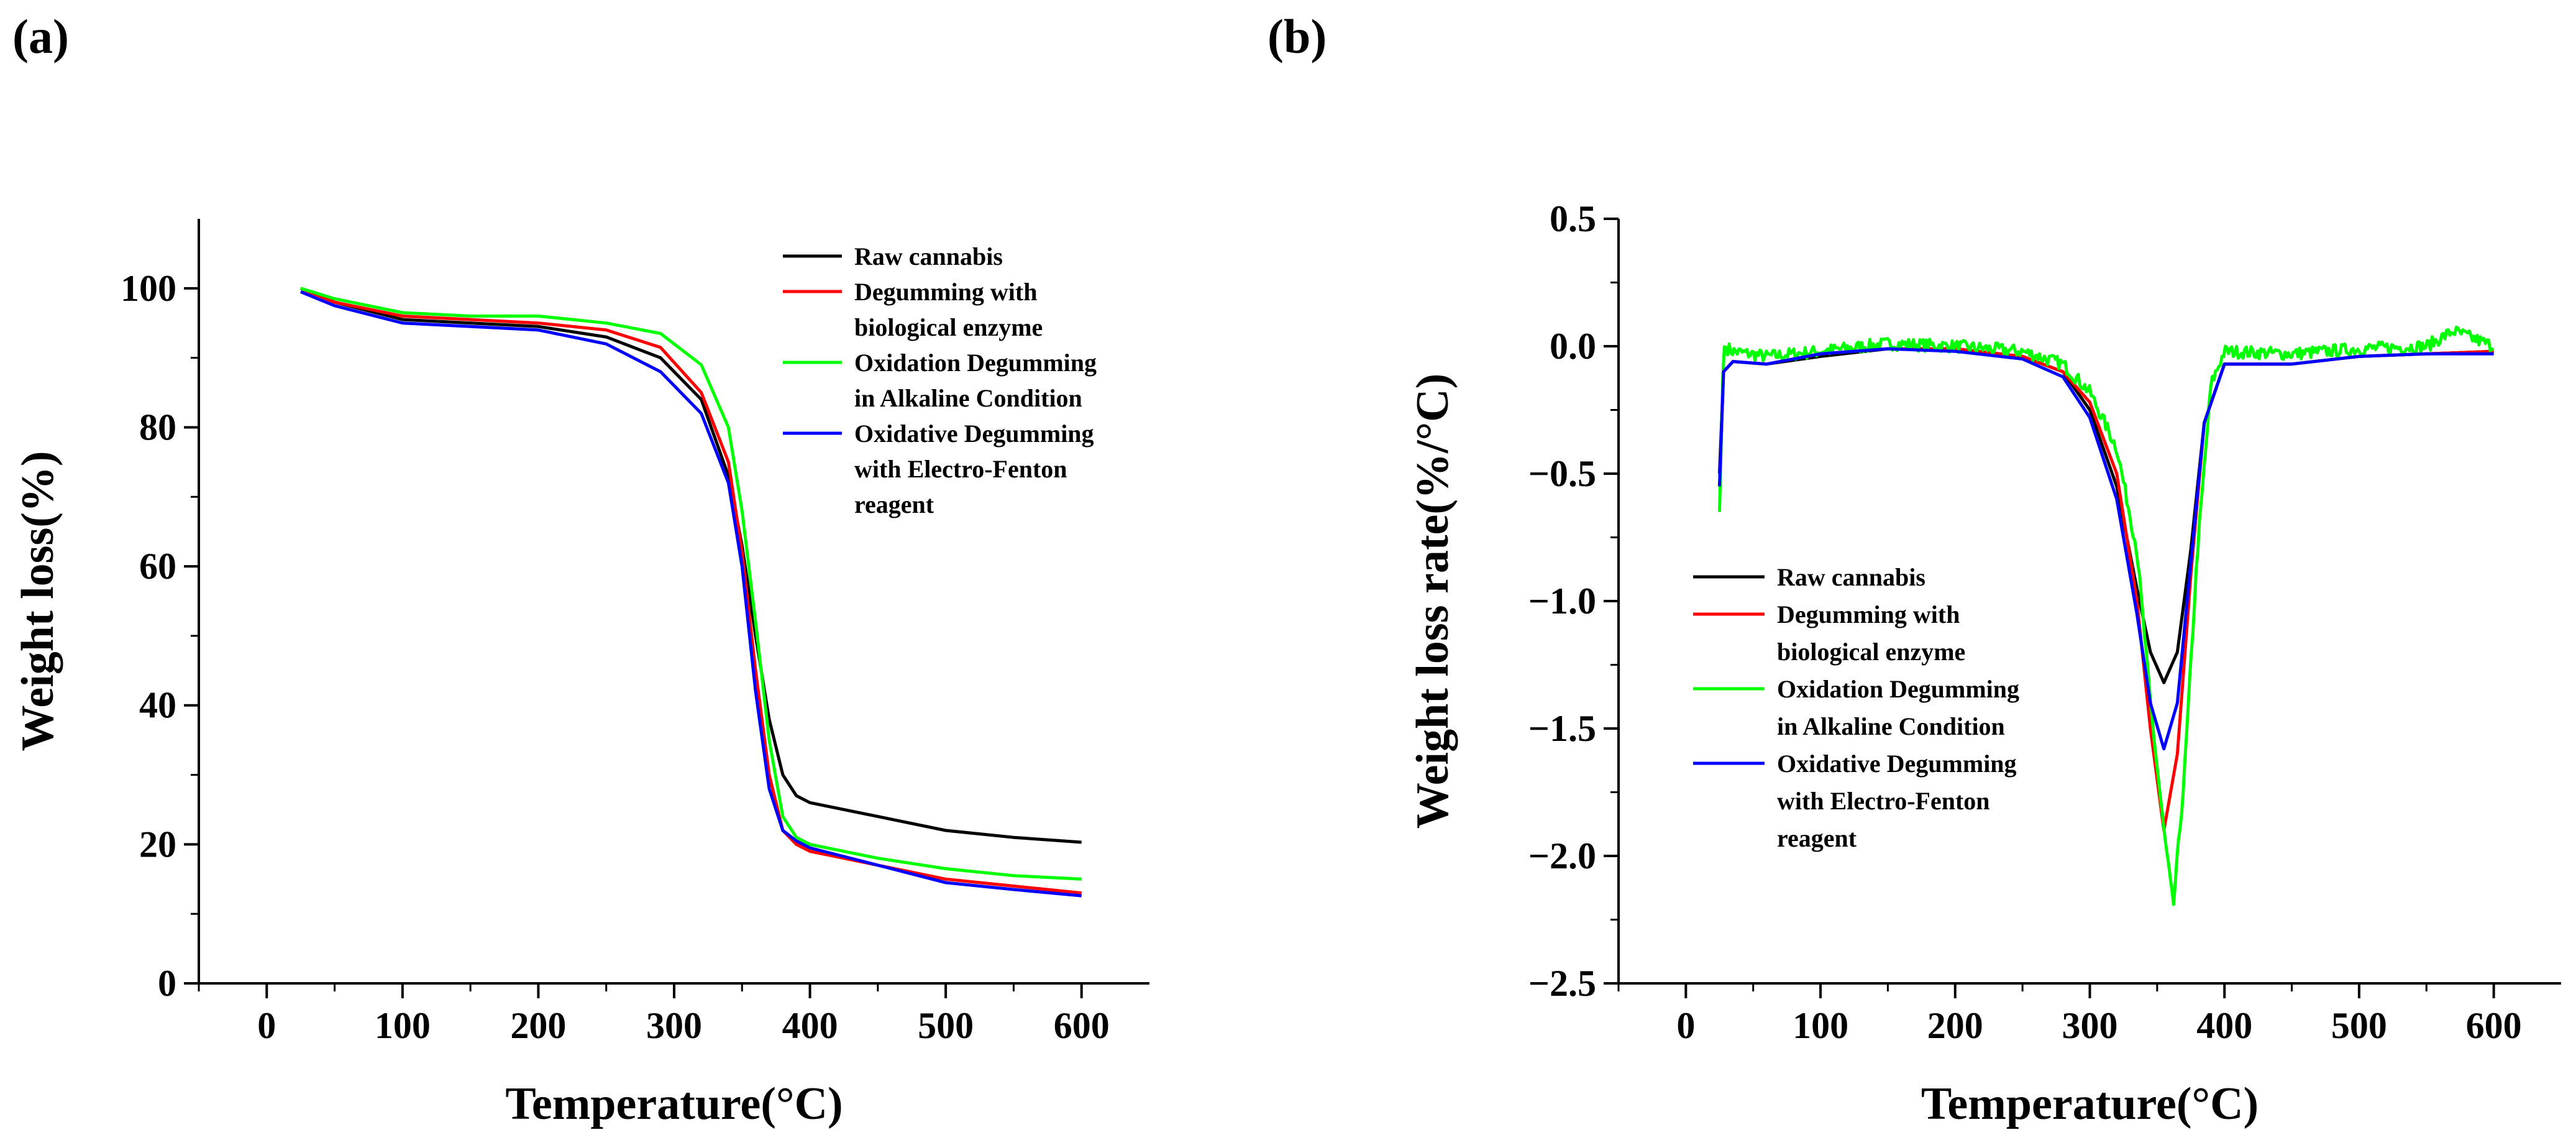 This screenshot has width=2576, height=1140. What do you see at coordinates (148, 288) in the screenshot?
I see `y-tick-label: 100` at bounding box center [148, 288].